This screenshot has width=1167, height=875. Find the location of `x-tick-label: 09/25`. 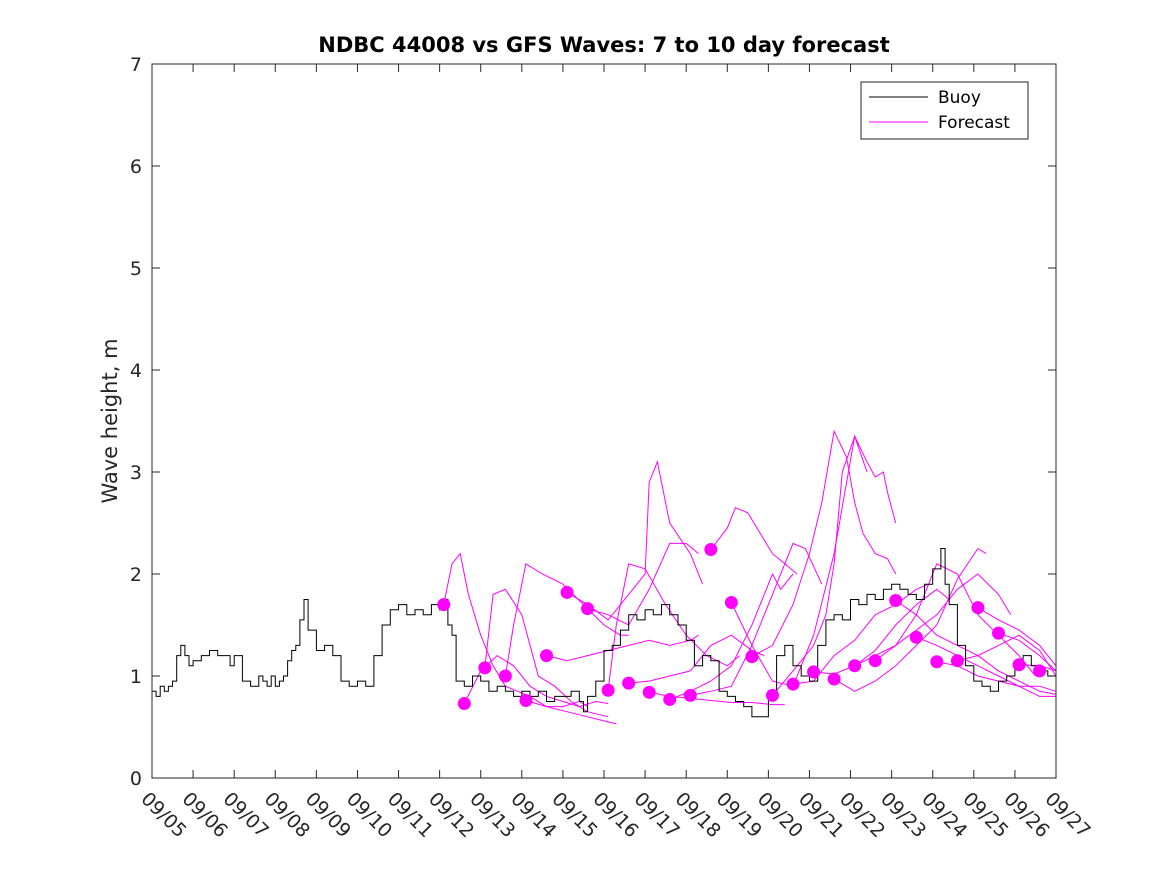

x-tick-label: 09/25 is located at coordinates (985, 815).